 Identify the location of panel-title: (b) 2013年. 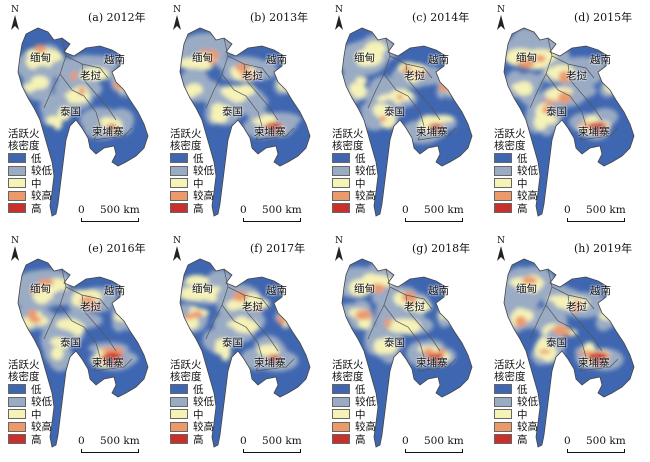
(279, 17).